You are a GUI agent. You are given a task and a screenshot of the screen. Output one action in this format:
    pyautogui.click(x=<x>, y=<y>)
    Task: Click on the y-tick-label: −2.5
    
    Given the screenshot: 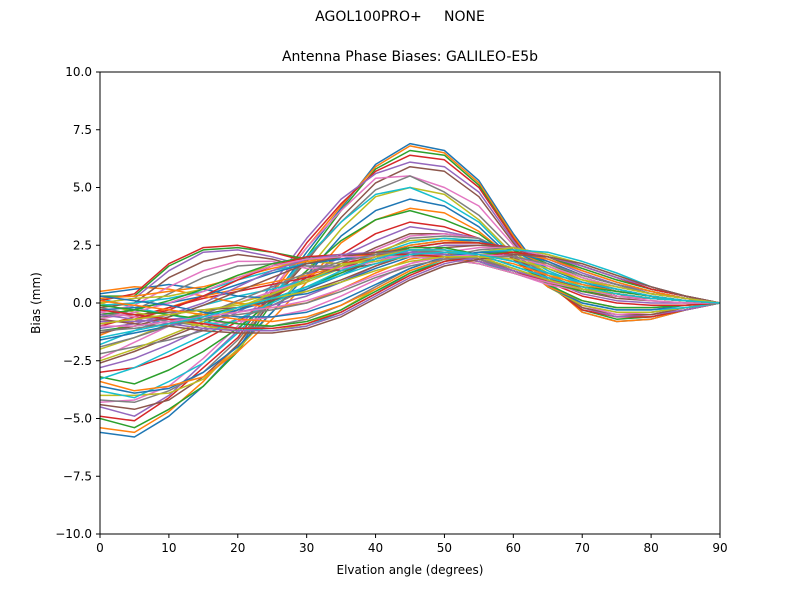 What is the action you would take?
    pyautogui.click(x=77, y=361)
    